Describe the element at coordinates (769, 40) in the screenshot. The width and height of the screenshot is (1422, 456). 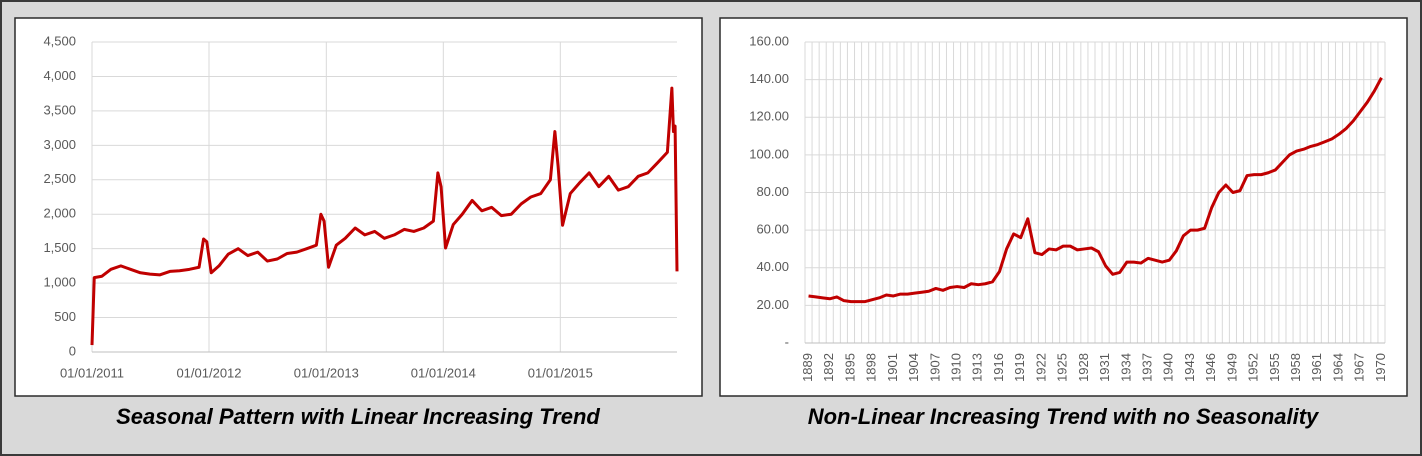
I see `y-tick-label: 160.00` at that location.